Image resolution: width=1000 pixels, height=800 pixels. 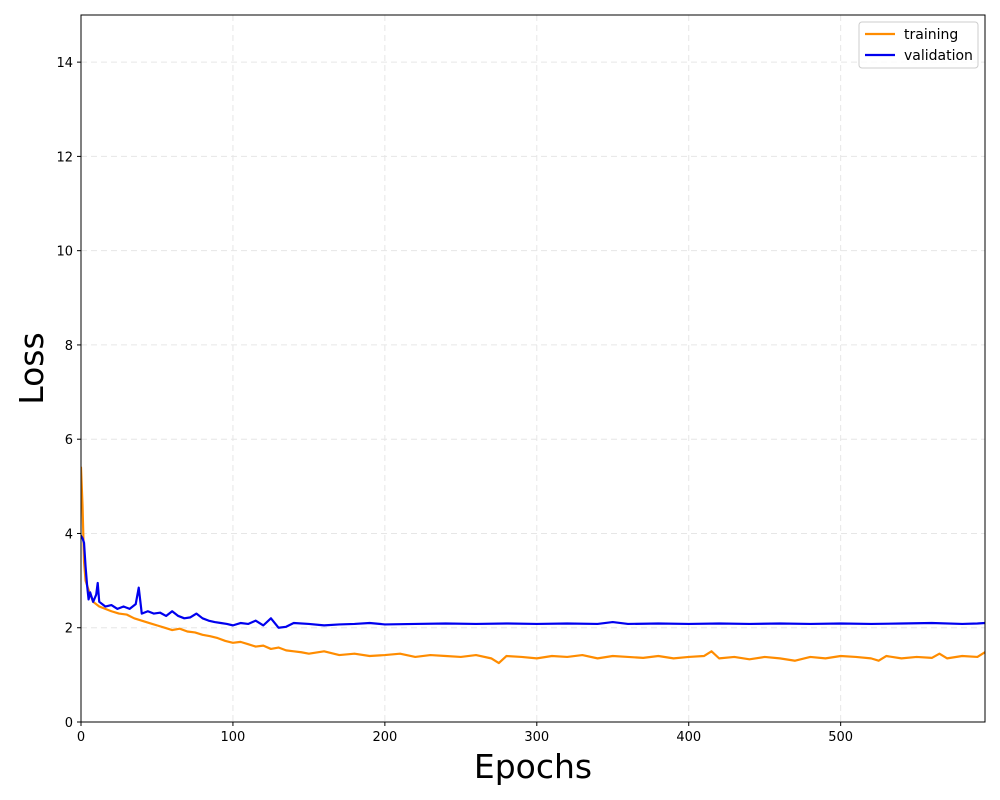 What do you see at coordinates (69, 723) in the screenshot?
I see `y-tick-label: 0` at bounding box center [69, 723].